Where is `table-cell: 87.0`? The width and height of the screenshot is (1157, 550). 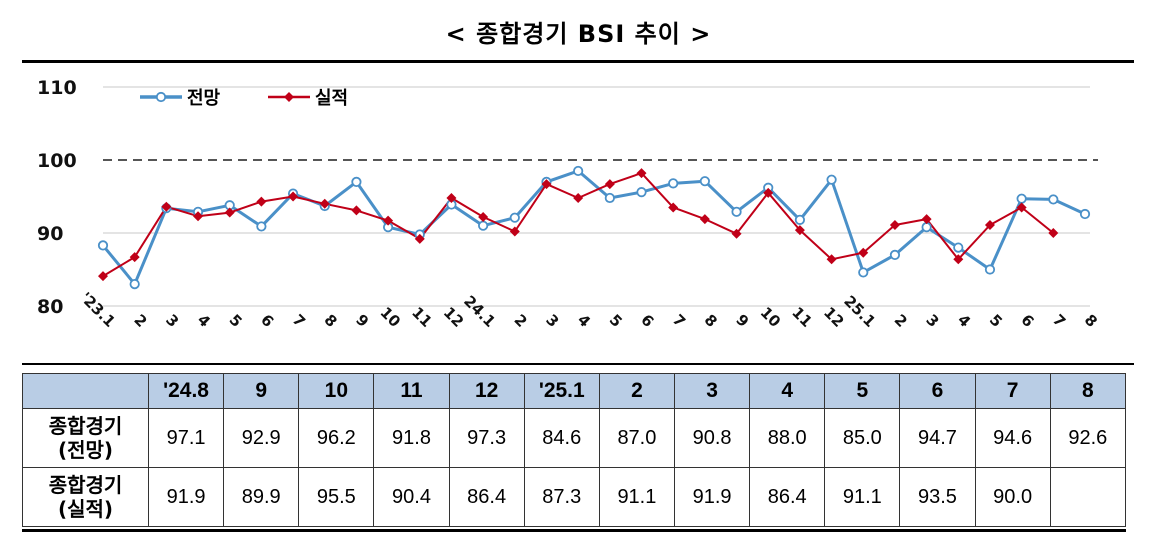 table-cell: 87.0 is located at coordinates (636, 438).